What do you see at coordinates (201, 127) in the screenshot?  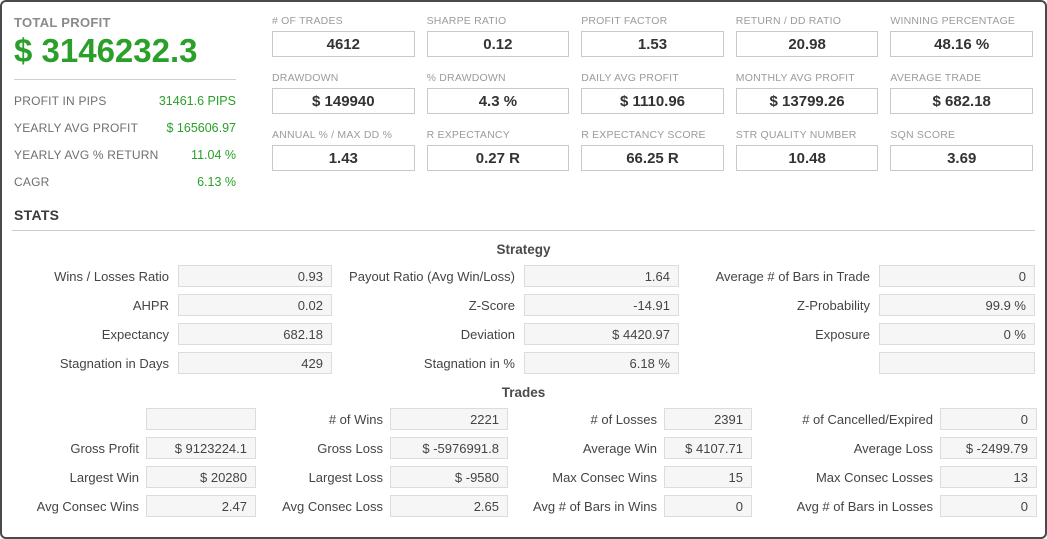 I see `summary-row-value: $ 165606.97` at bounding box center [201, 127].